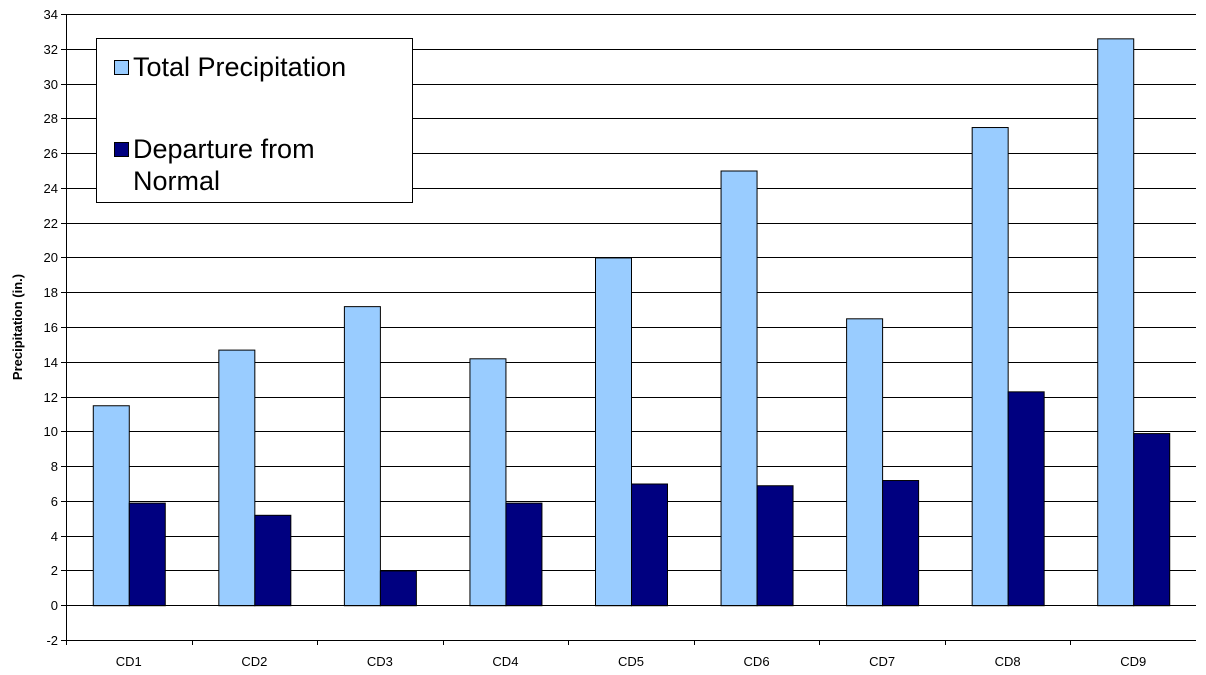 The image size is (1206, 675). Describe the element at coordinates (488, 482) in the screenshot. I see `bar-total-precipitation-cd4` at that location.